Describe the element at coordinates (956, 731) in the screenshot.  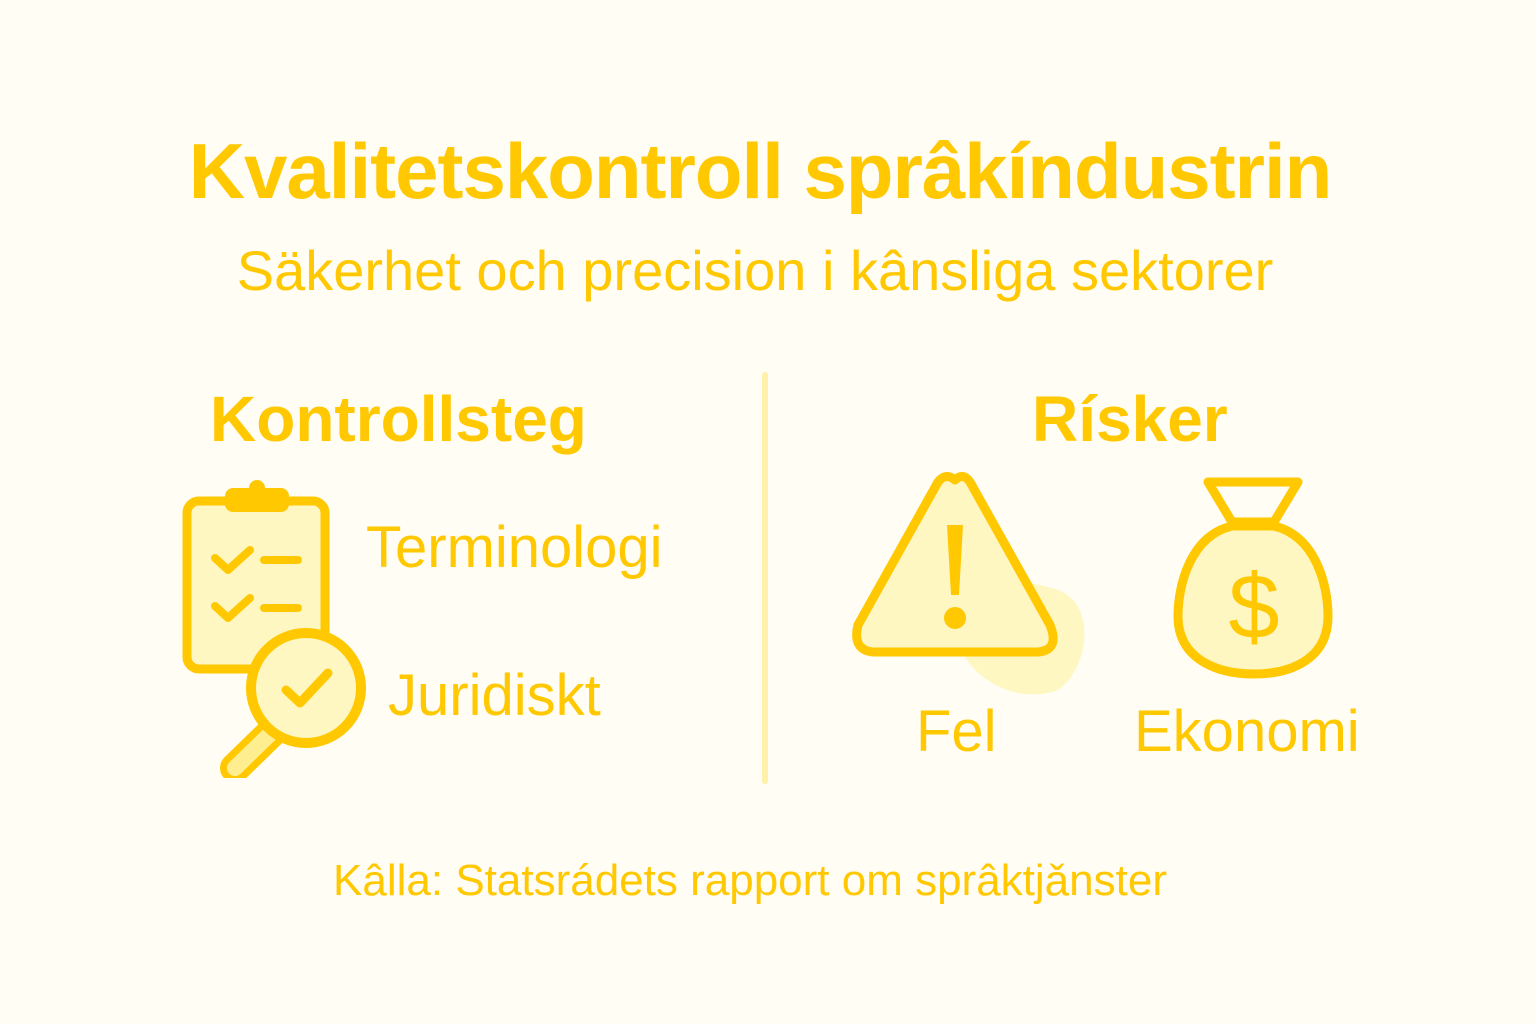
I see `item-fel: Fel` at that location.